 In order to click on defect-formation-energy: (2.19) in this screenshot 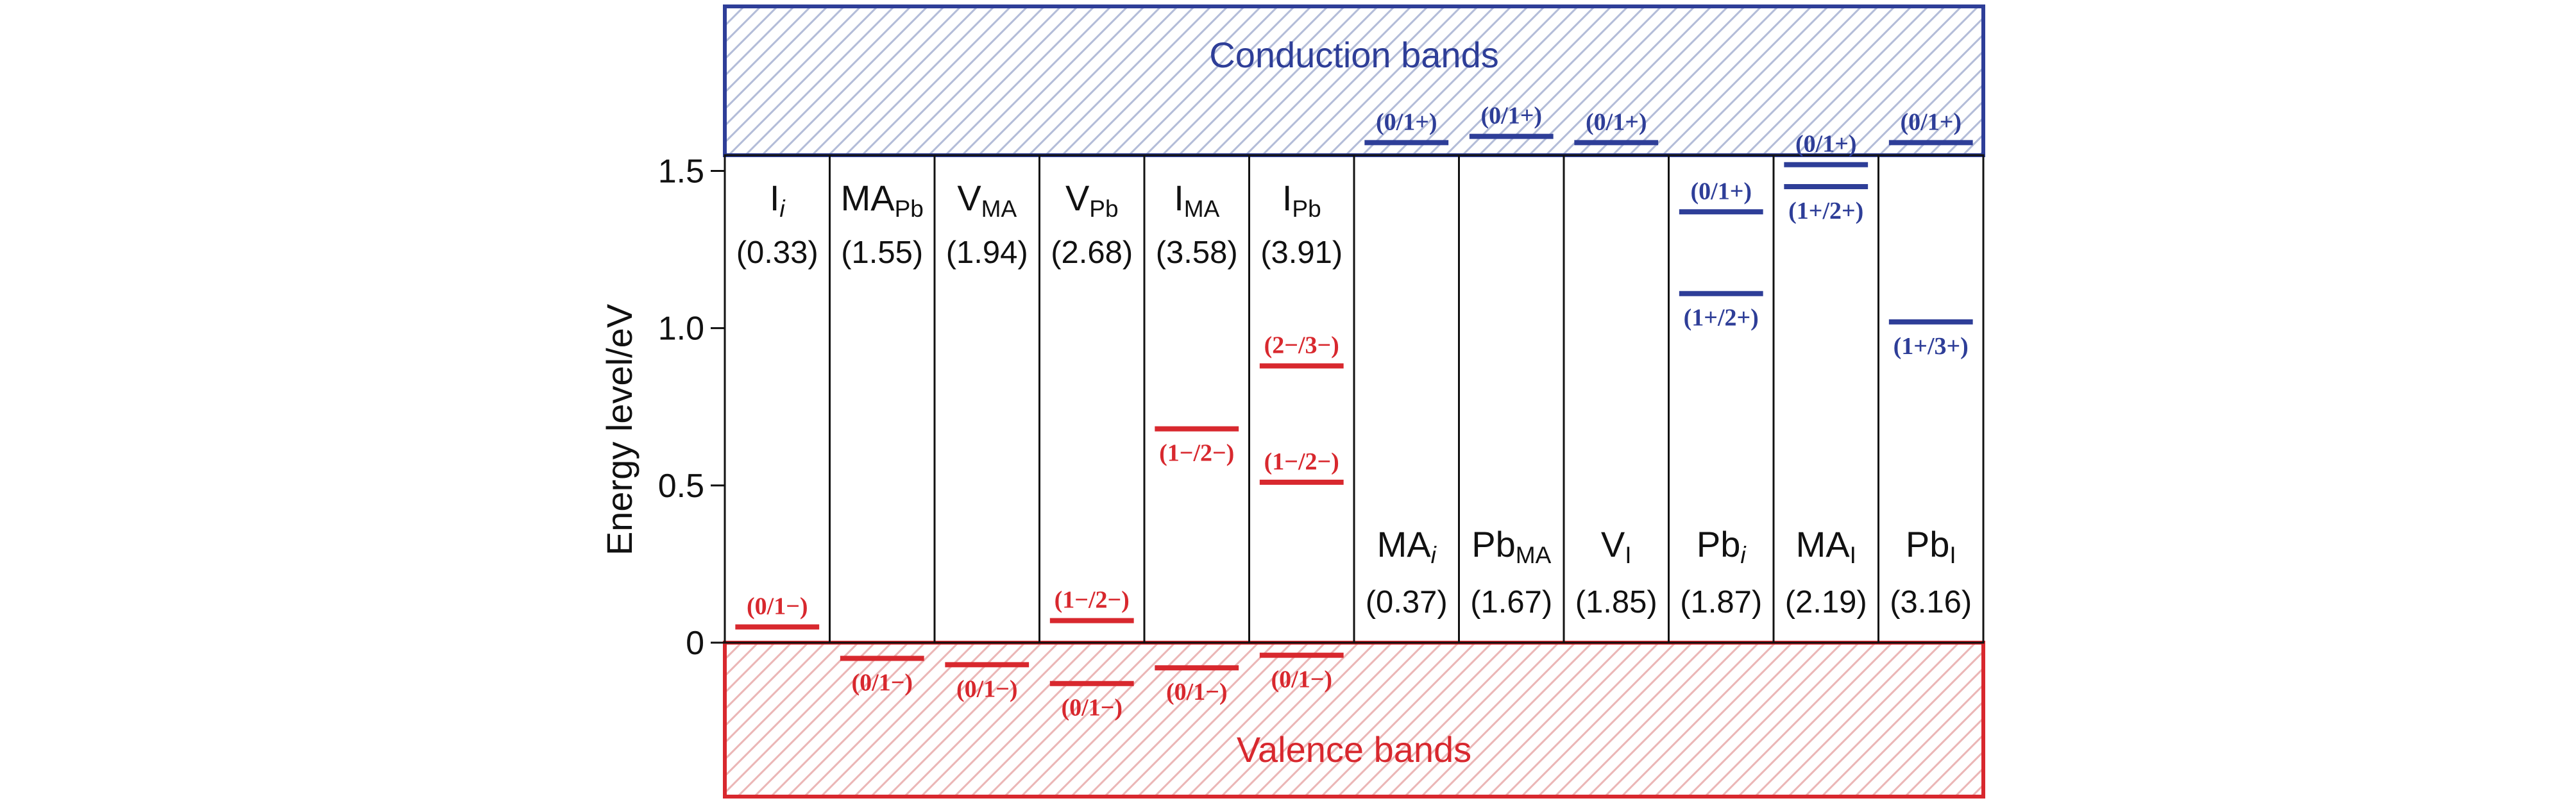, I will do `click(1826, 603)`.